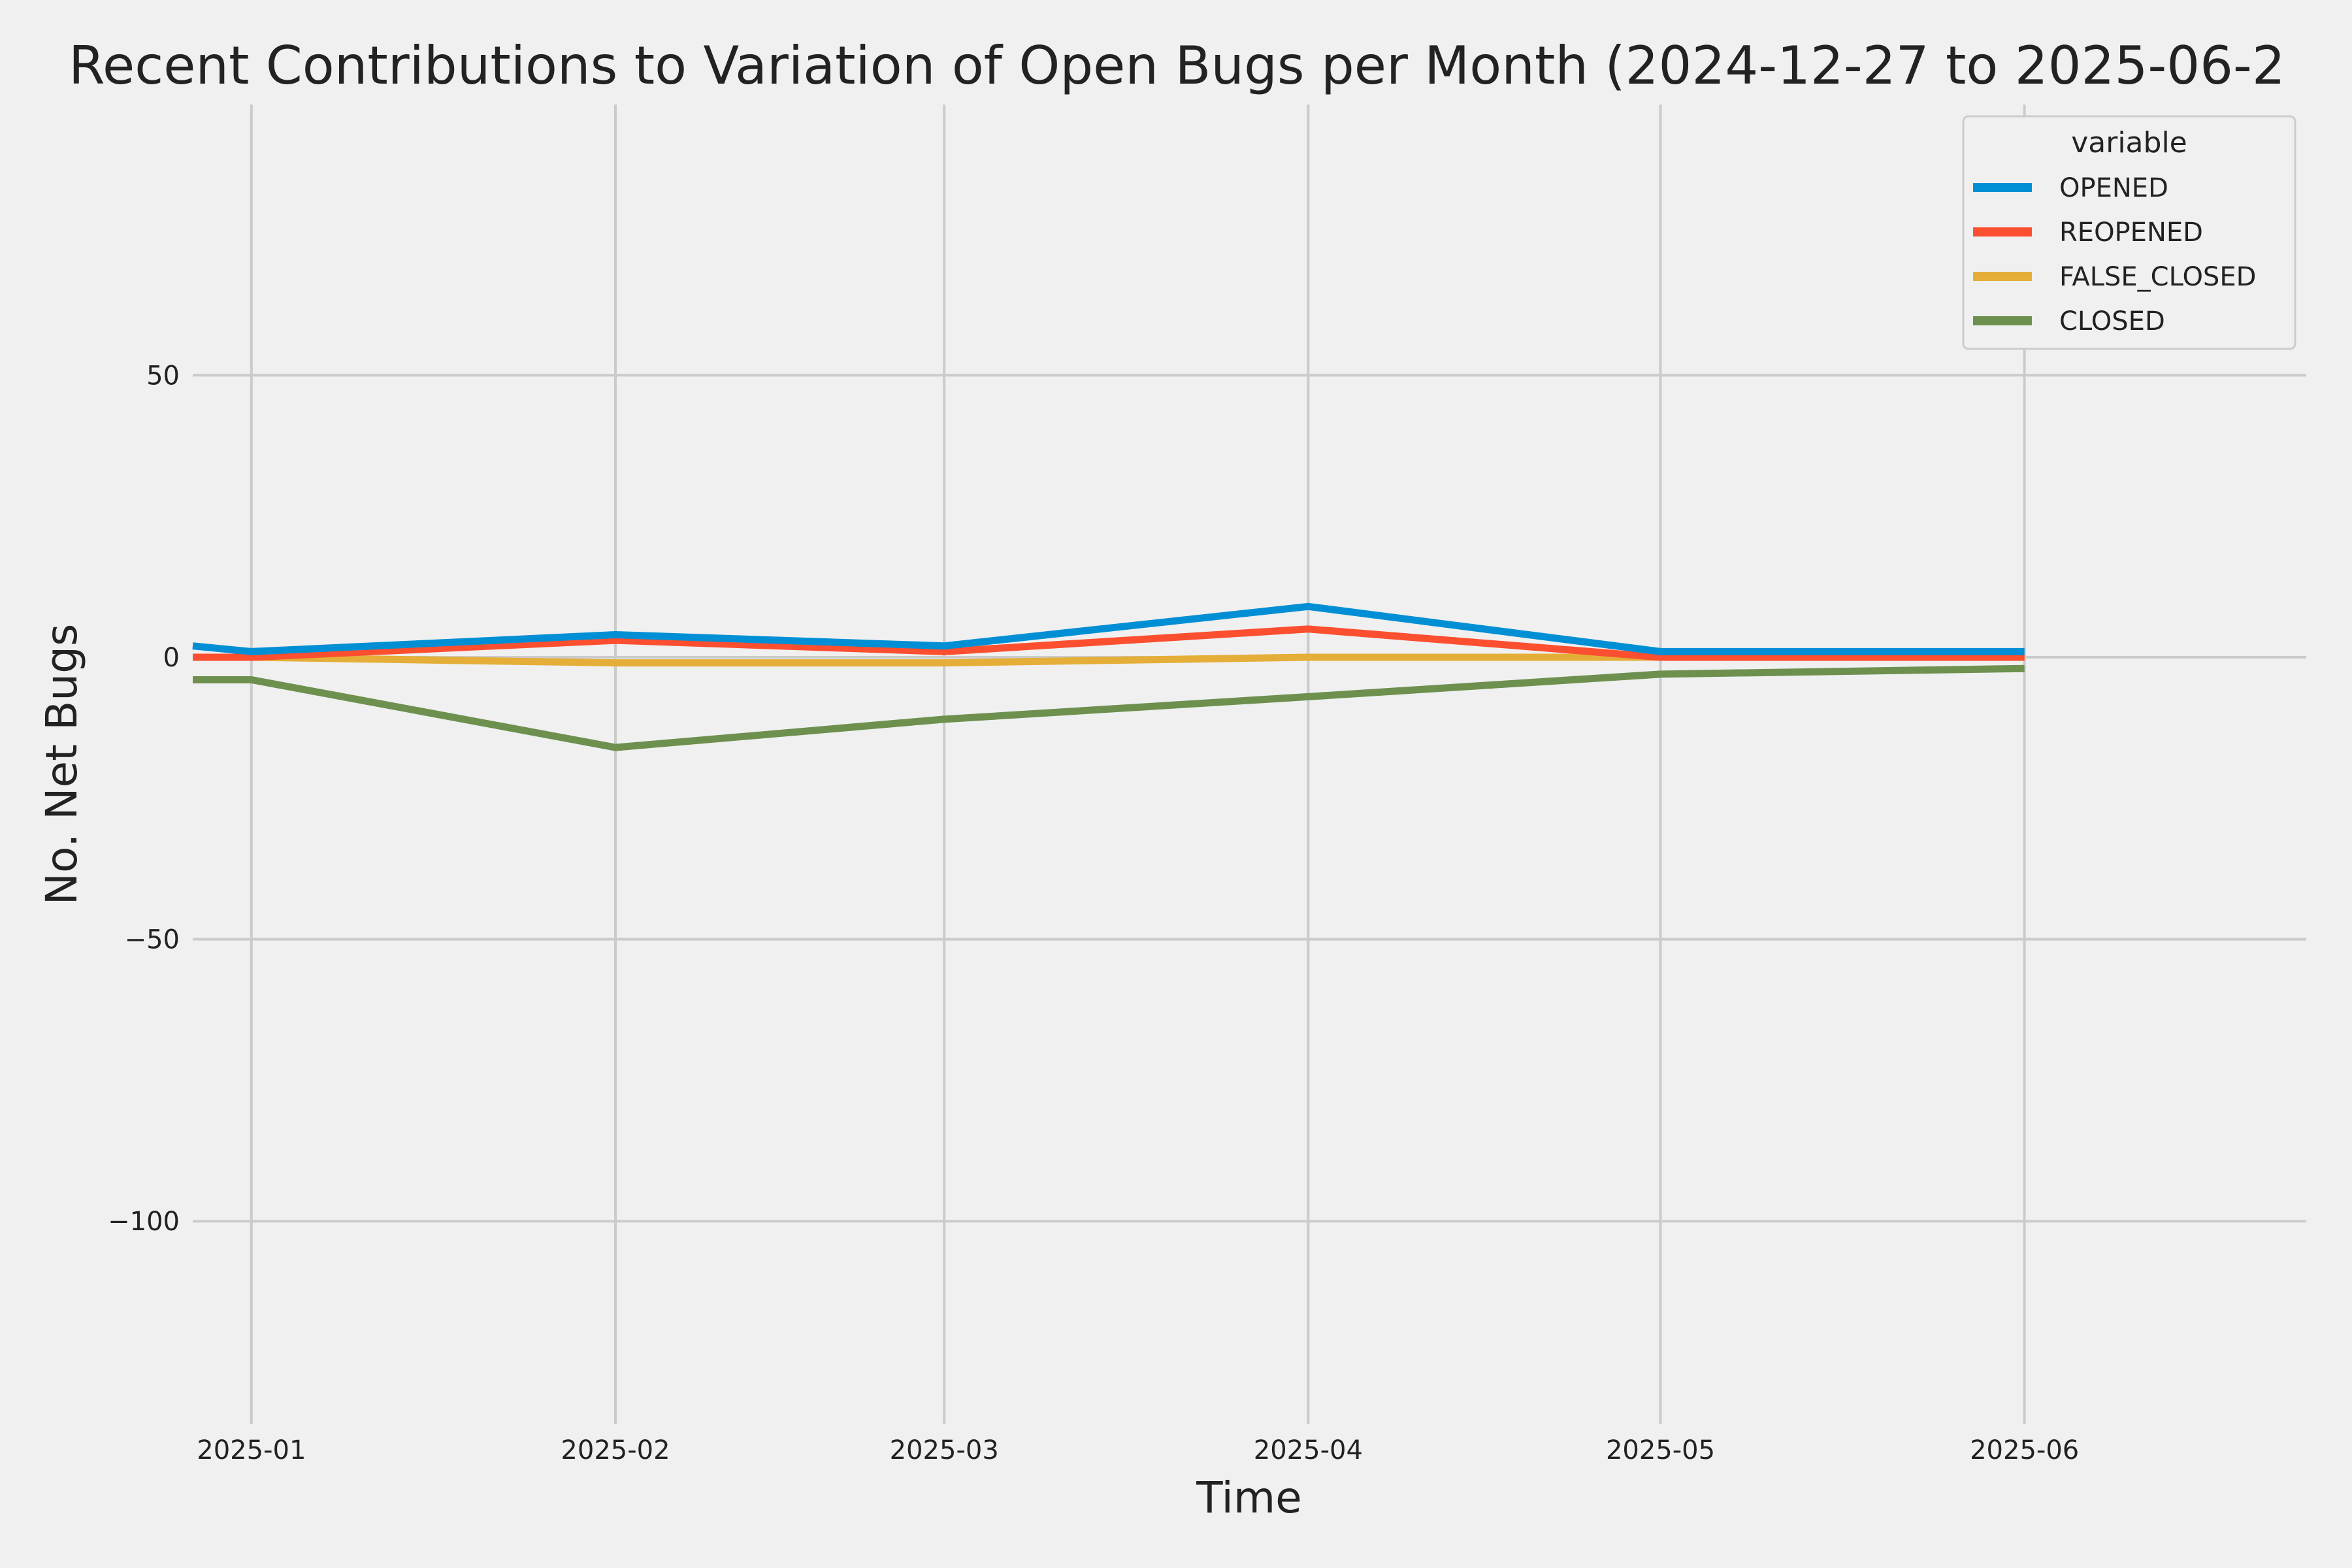  Describe the element at coordinates (2112, 321) in the screenshot. I see `legend-entry-label: CLOSED` at that location.